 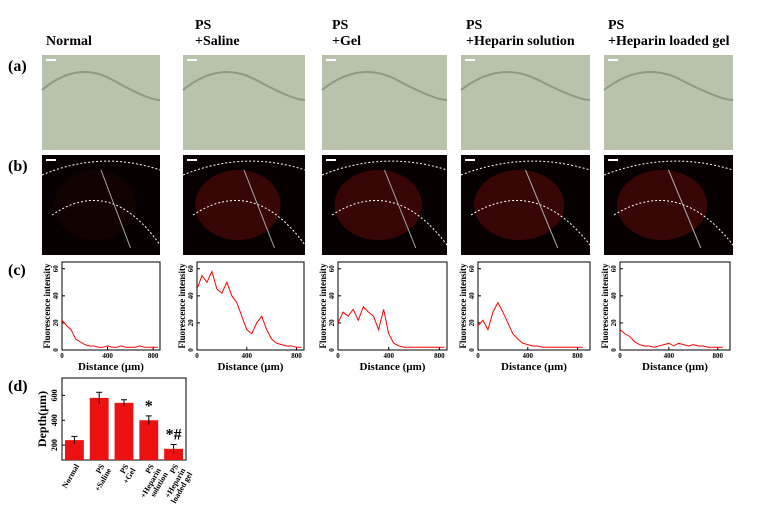 I want to click on column-header: Normal, so click(x=69, y=41).